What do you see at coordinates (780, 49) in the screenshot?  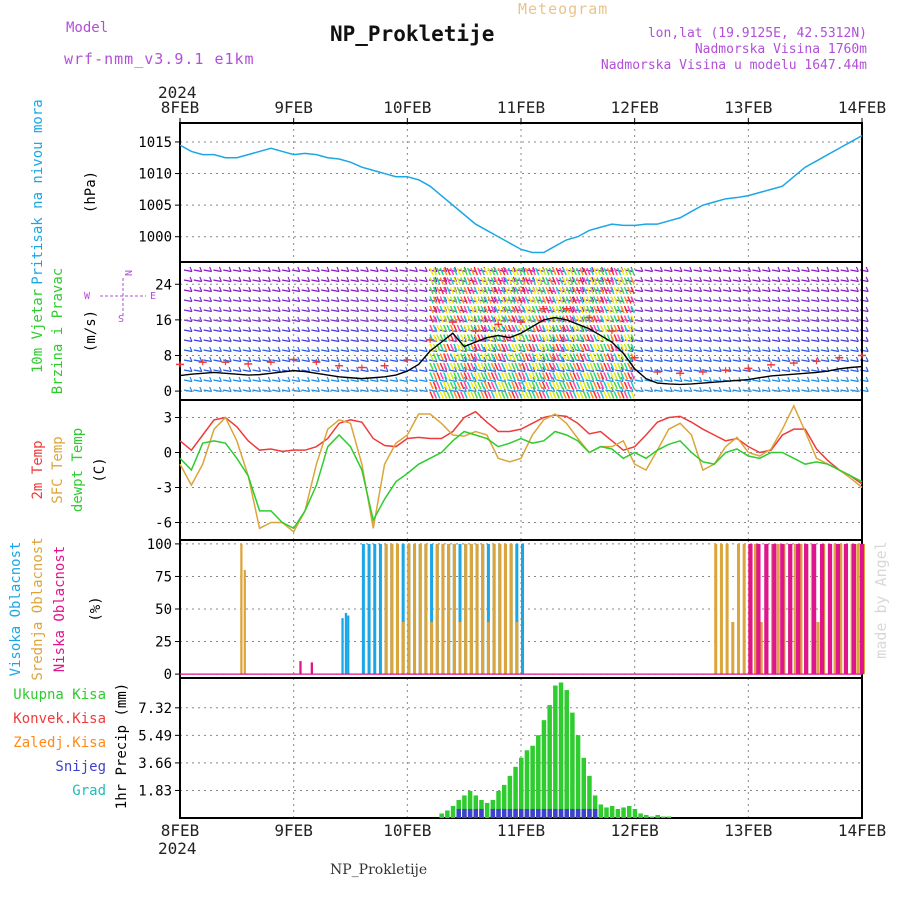 I see `station-elevation: Nadmorska Visina 1760m` at bounding box center [780, 49].